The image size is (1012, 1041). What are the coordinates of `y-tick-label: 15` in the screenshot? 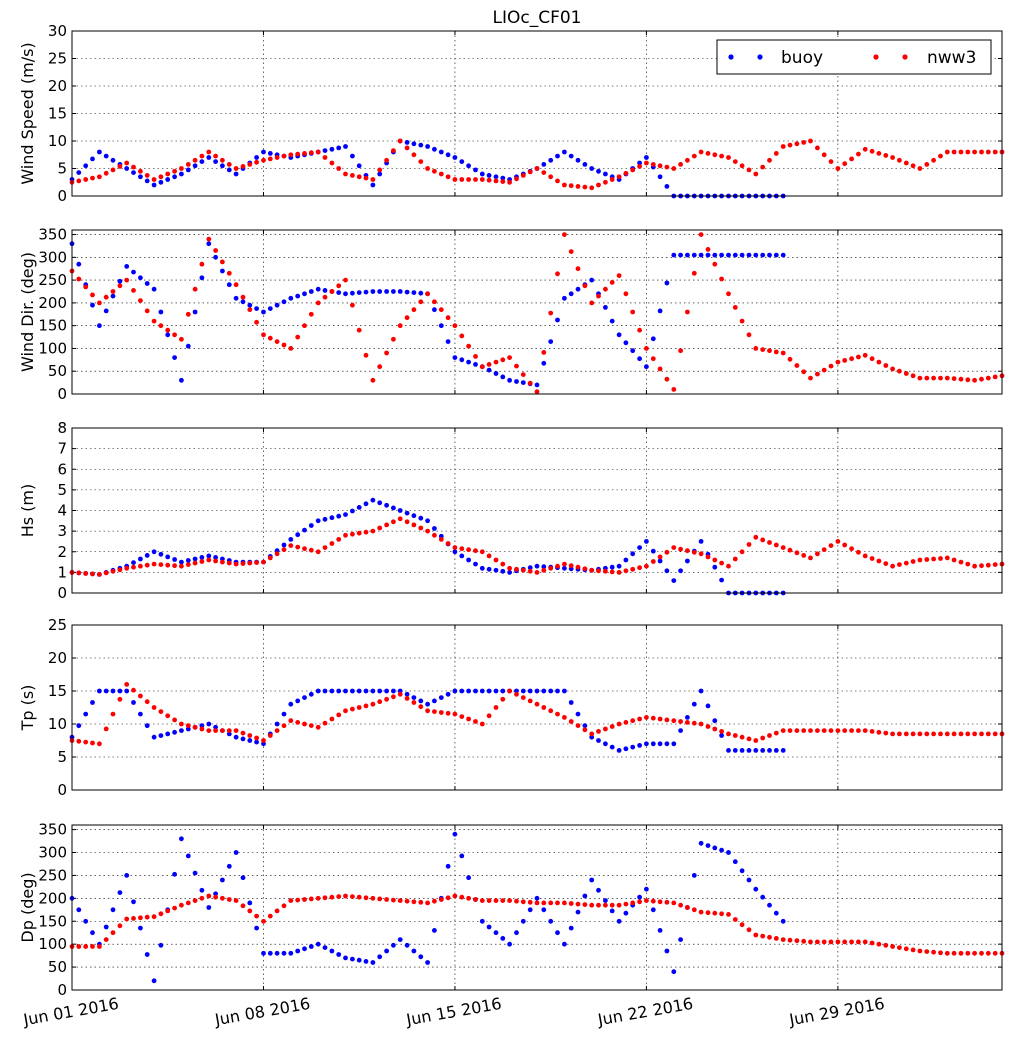 It's located at (57, 691).